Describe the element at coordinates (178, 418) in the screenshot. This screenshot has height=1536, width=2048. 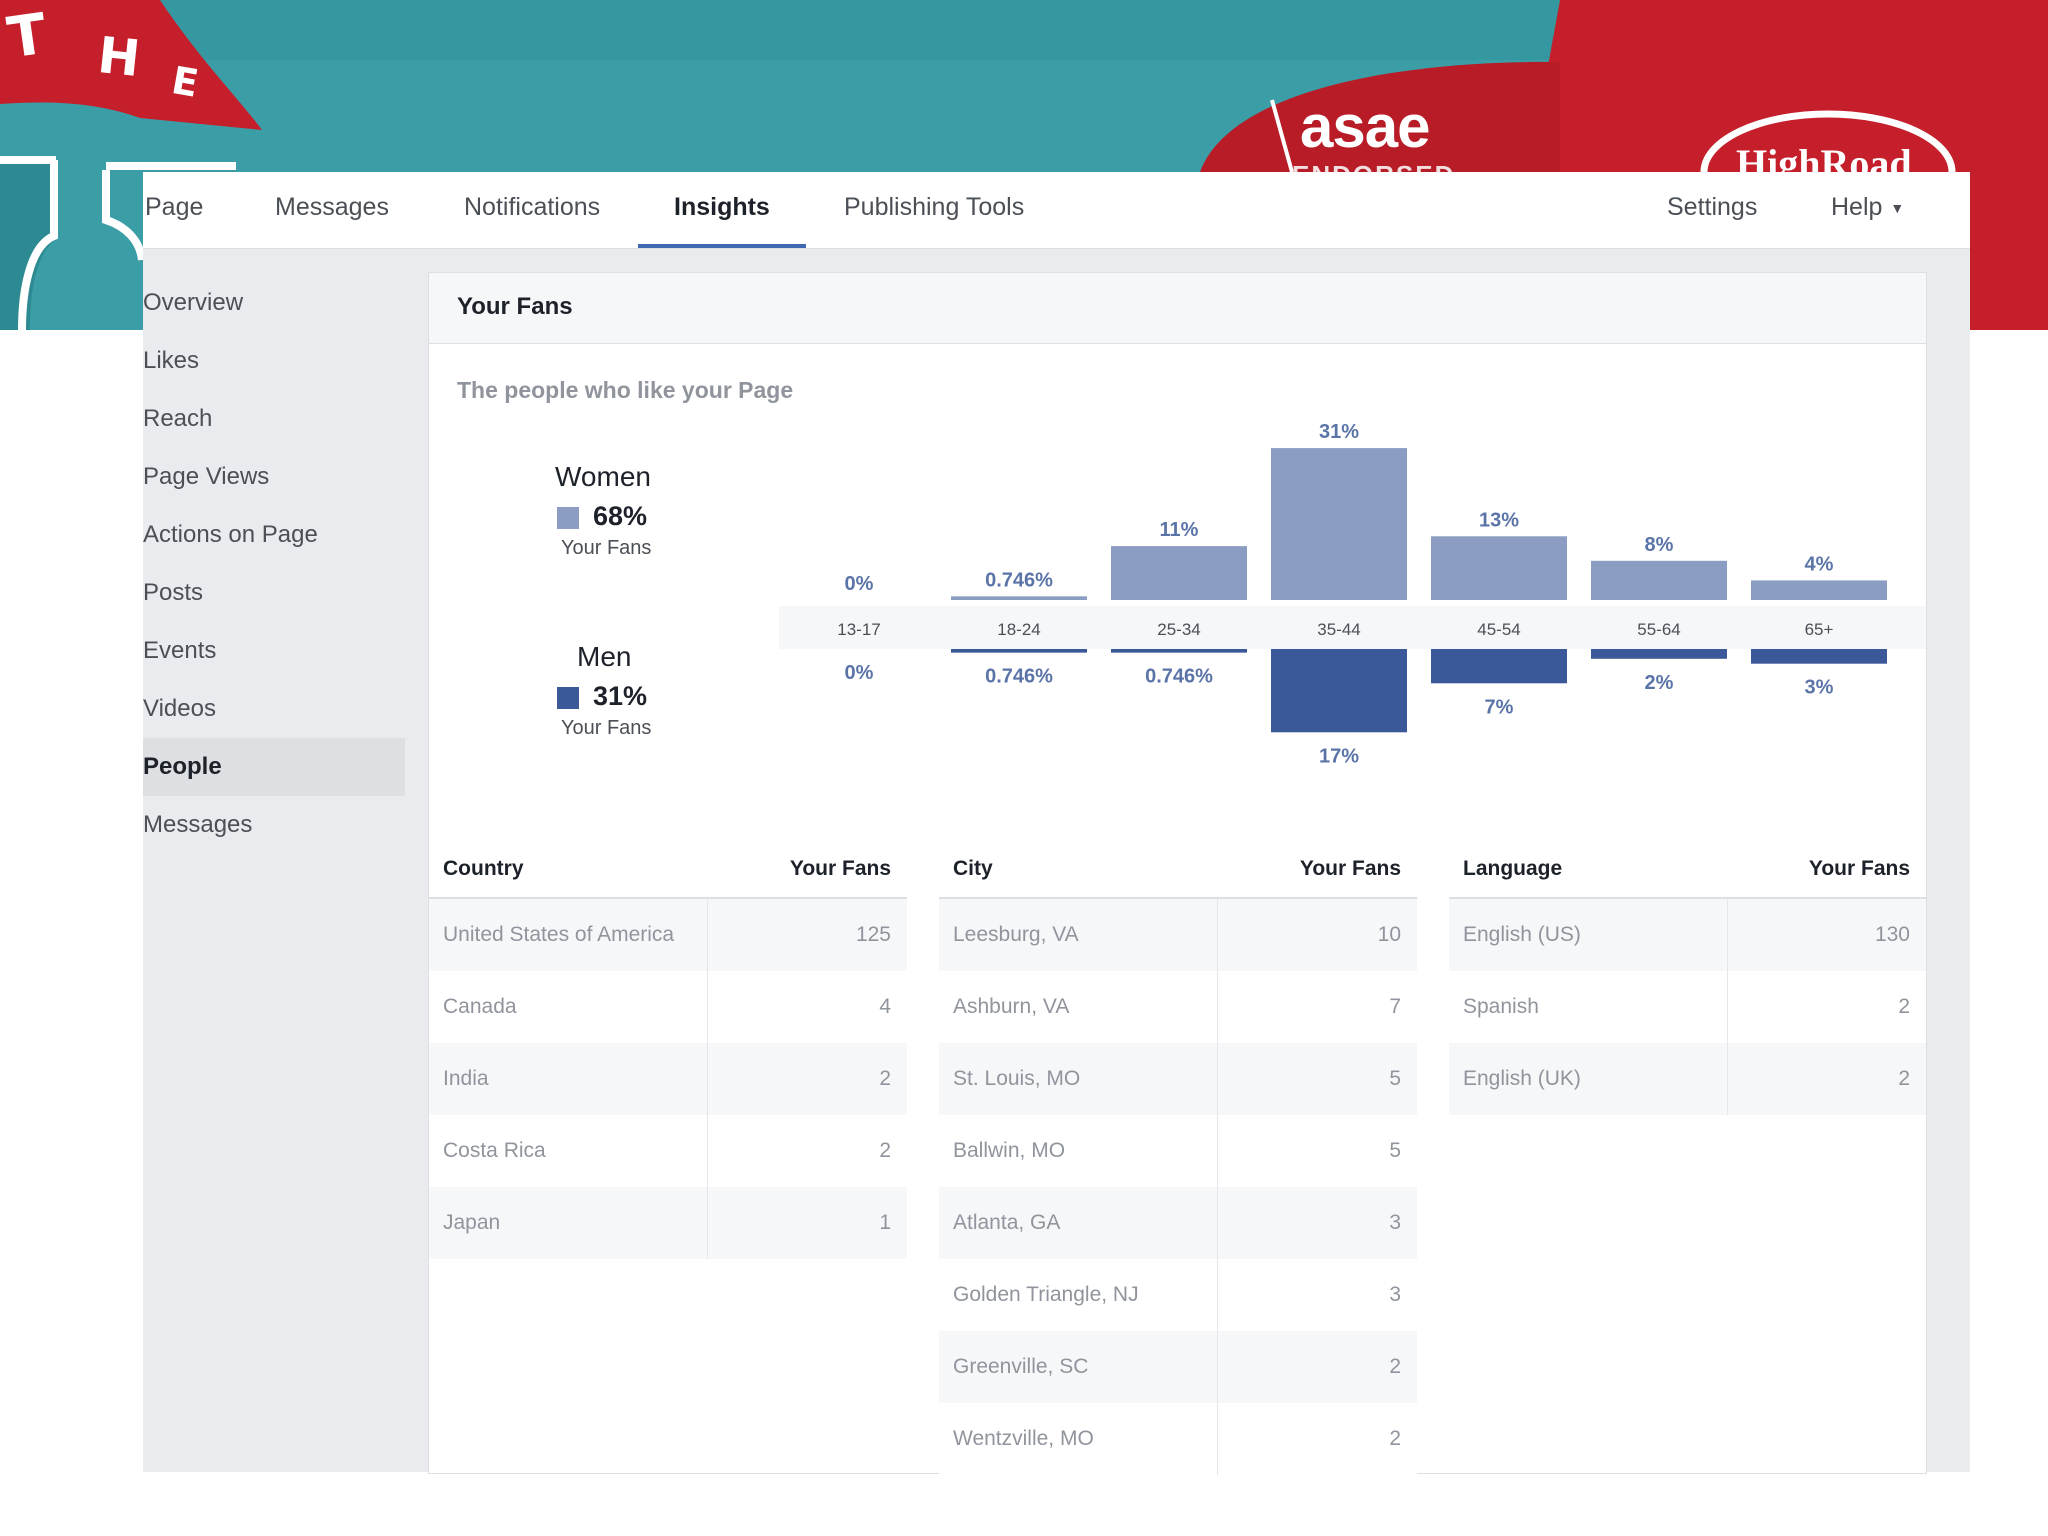
I see `sidebar-item-reach: Reach` at that location.